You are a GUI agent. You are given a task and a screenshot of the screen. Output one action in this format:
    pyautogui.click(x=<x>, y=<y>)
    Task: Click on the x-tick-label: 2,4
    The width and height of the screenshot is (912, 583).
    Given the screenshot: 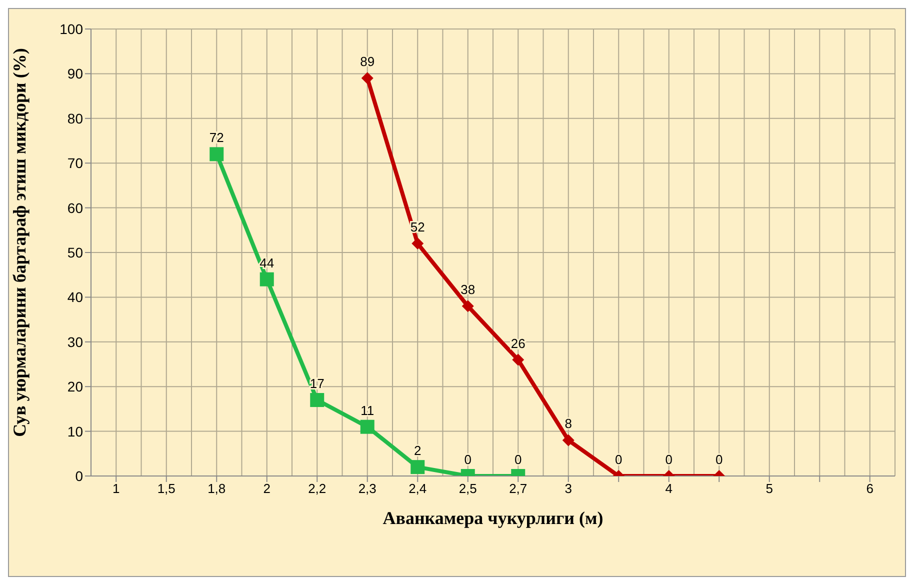 What is the action you would take?
    pyautogui.click(x=417, y=488)
    